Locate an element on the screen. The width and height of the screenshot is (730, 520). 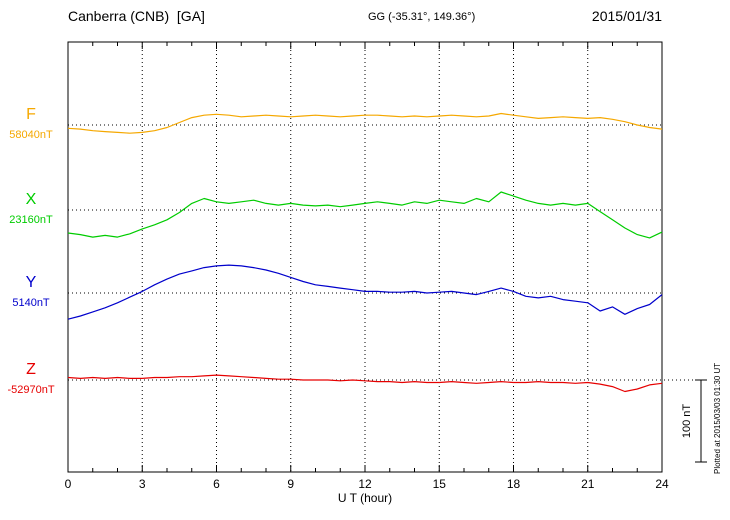
series-baseline-F: 58040nT is located at coordinates (31, 135).